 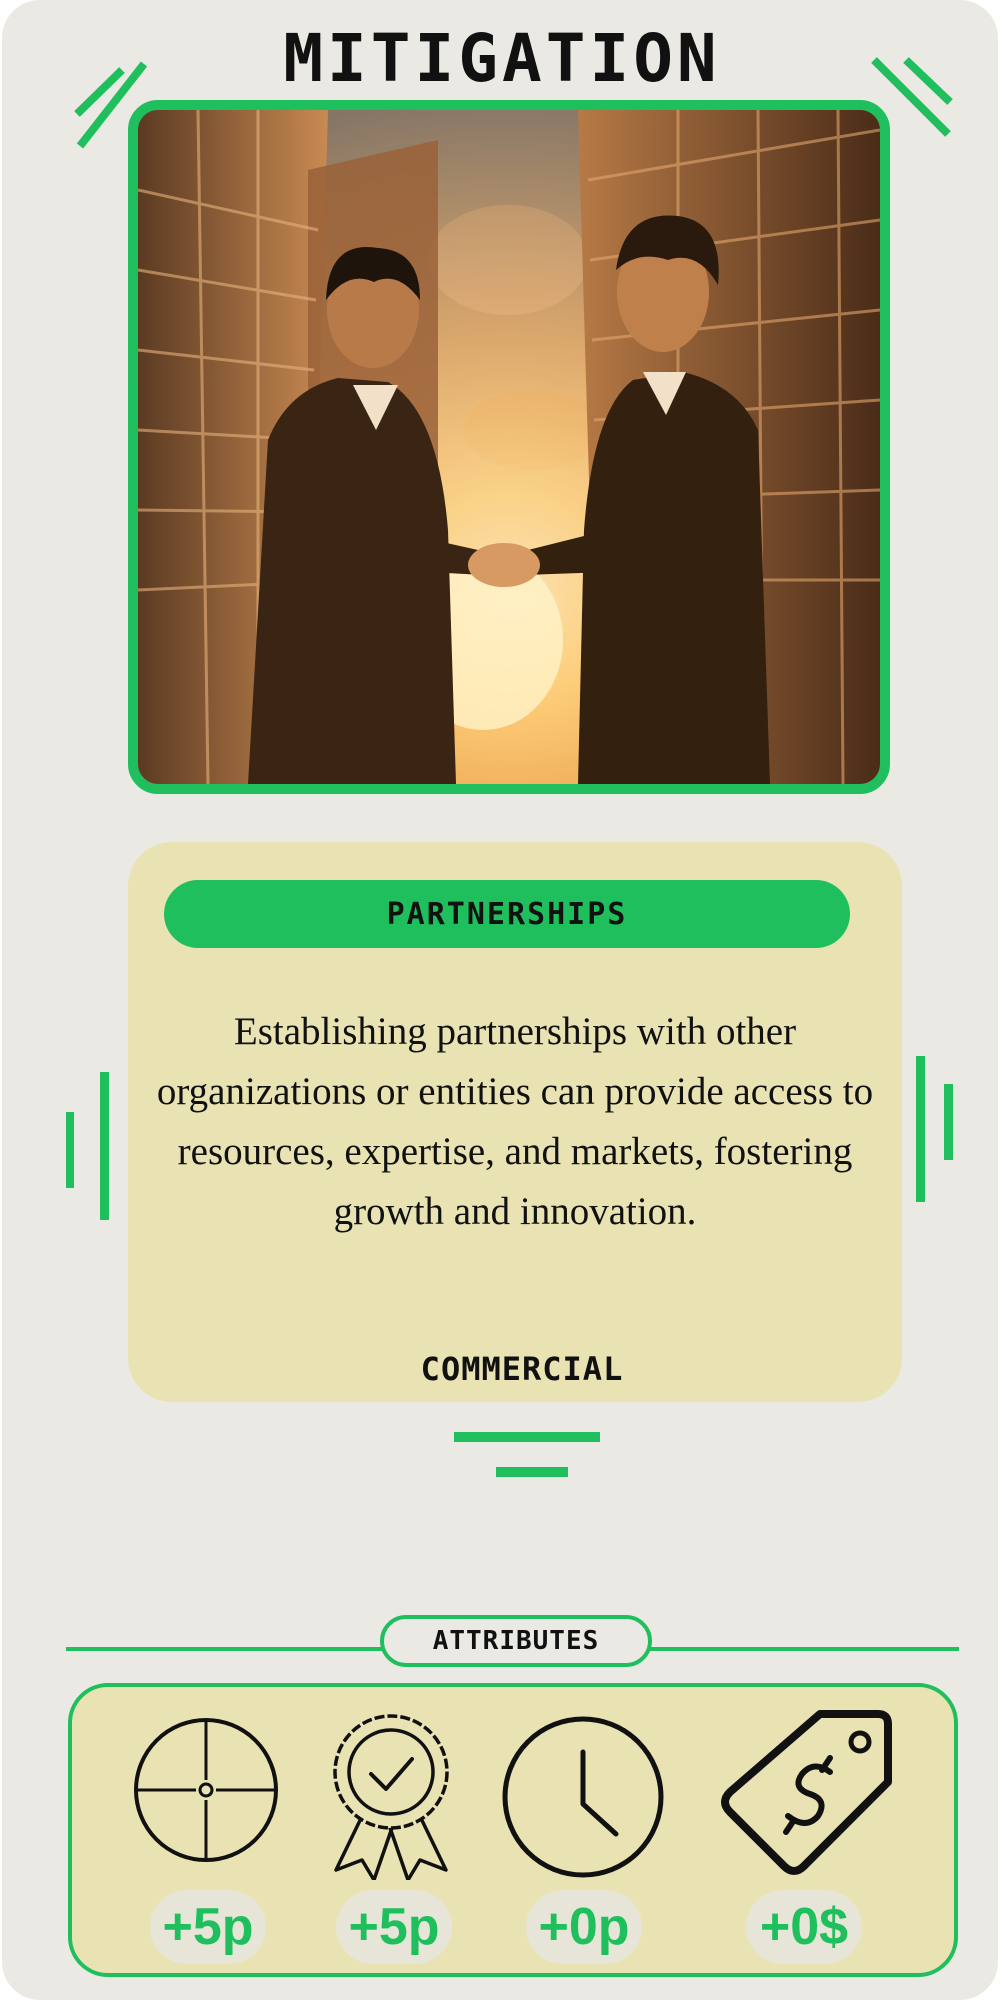 What do you see at coordinates (583, 1797) in the screenshot?
I see `clock-icon` at bounding box center [583, 1797].